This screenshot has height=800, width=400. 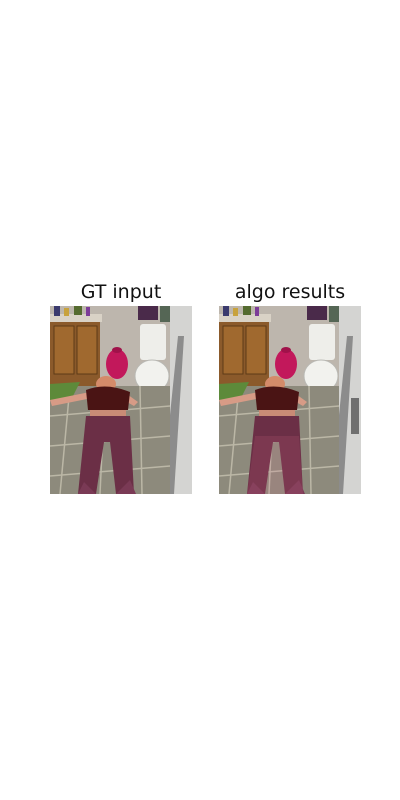 What do you see at coordinates (121, 292) in the screenshot?
I see `gt-input-title: GT input` at bounding box center [121, 292].